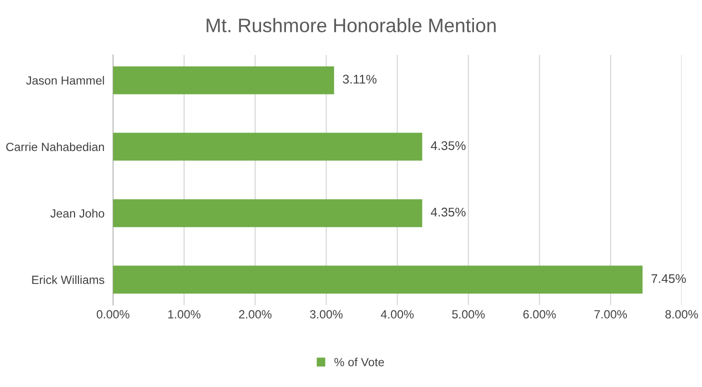 The image size is (702, 387). I want to click on chart-title: Mt. Rushmore Honorable Mention, so click(351, 25).